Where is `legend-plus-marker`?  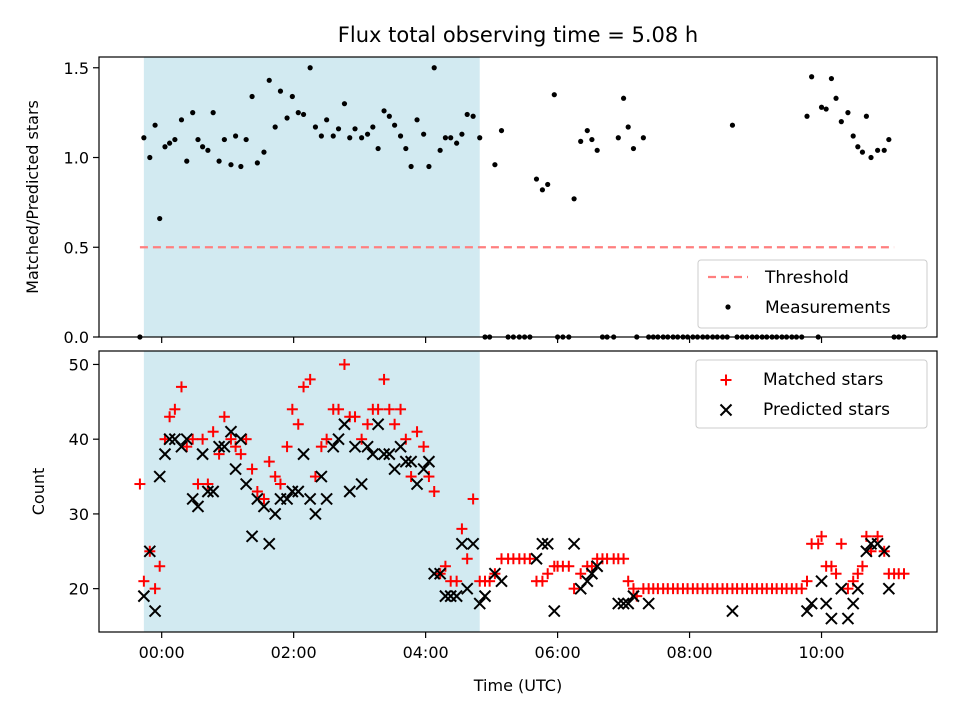 legend-plus-marker is located at coordinates (726, 380).